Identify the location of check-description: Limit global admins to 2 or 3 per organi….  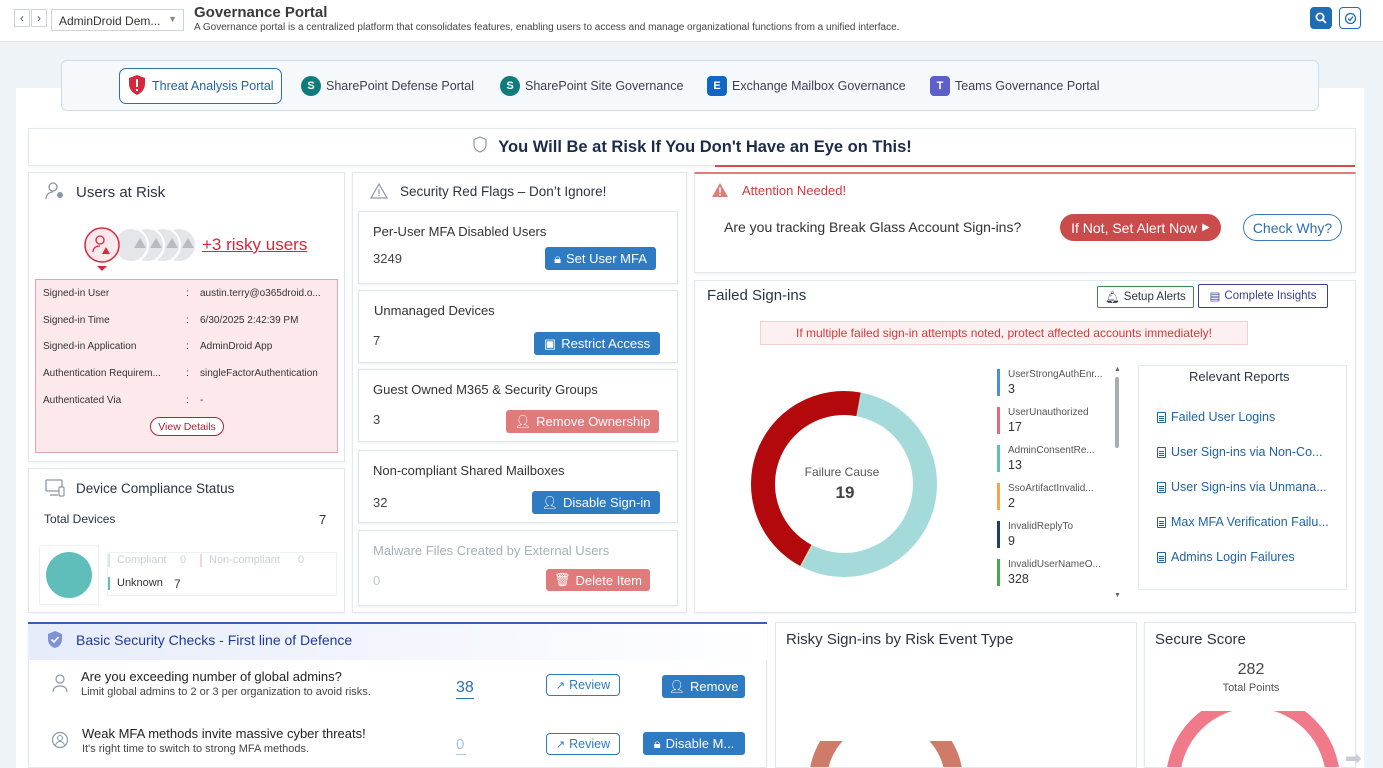
(226, 692).